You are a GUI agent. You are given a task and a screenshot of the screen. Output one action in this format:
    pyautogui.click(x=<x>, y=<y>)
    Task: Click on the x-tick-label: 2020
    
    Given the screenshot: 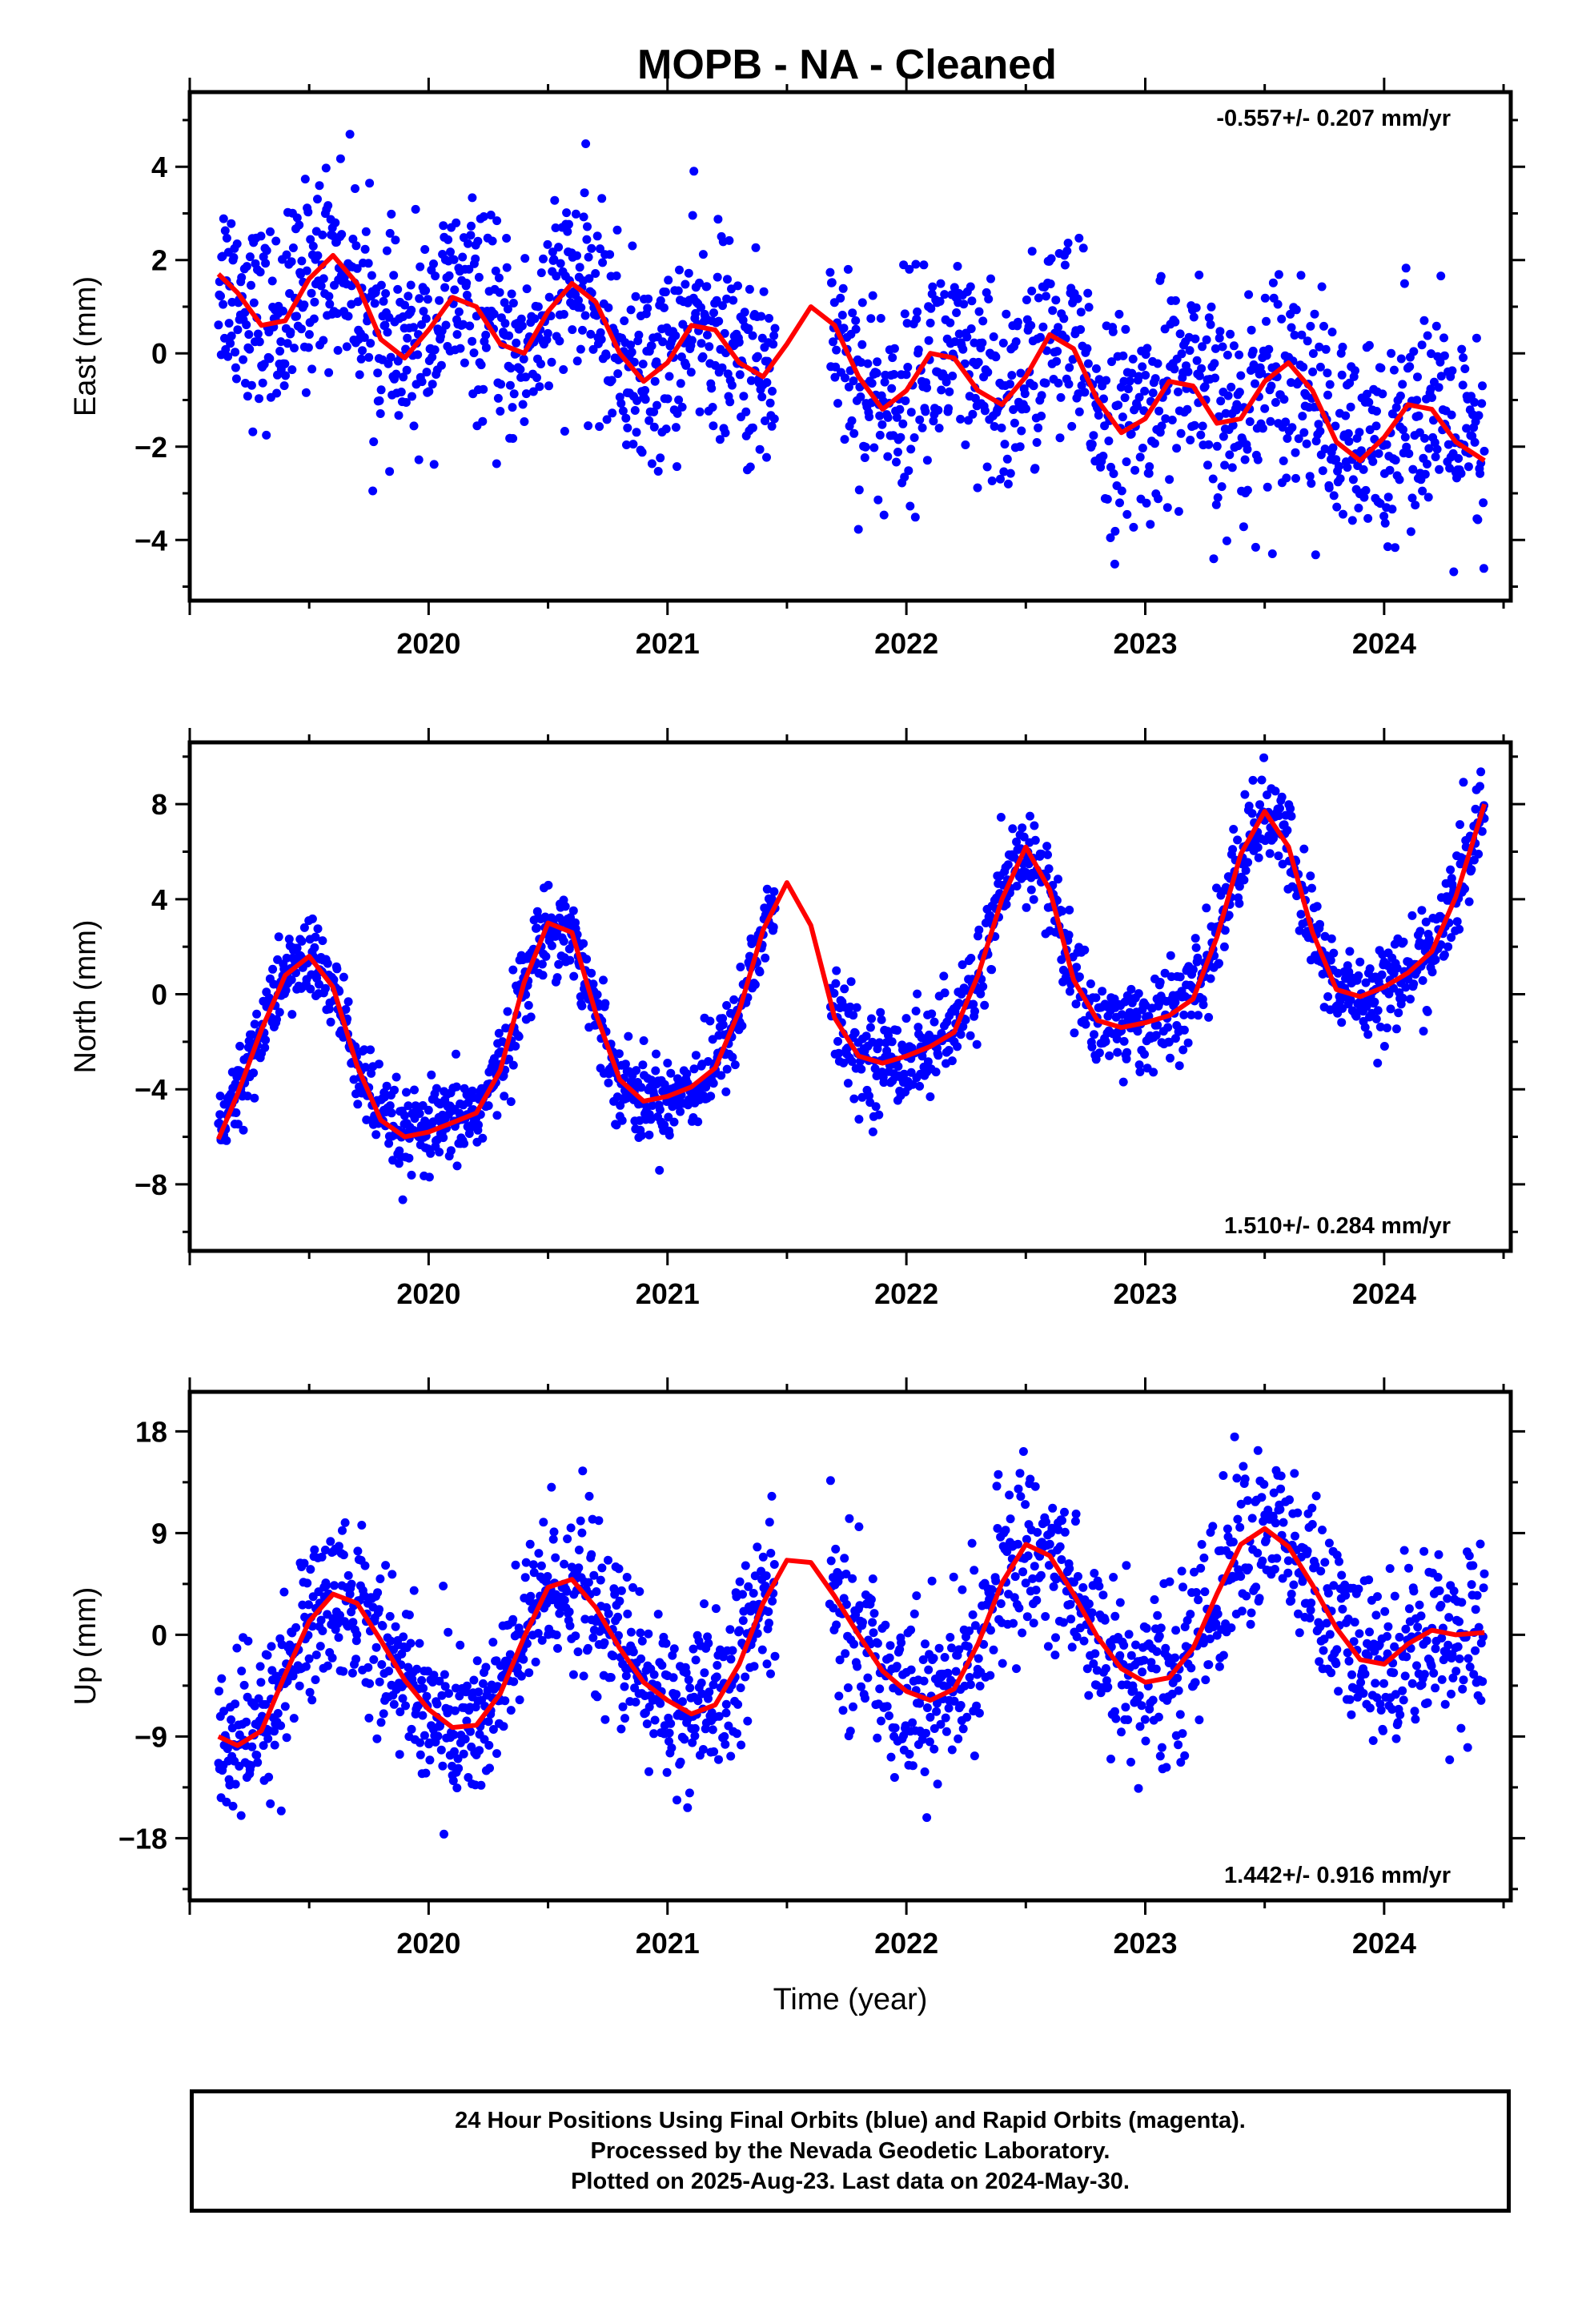 What is the action you would take?
    pyautogui.click(x=428, y=1294)
    